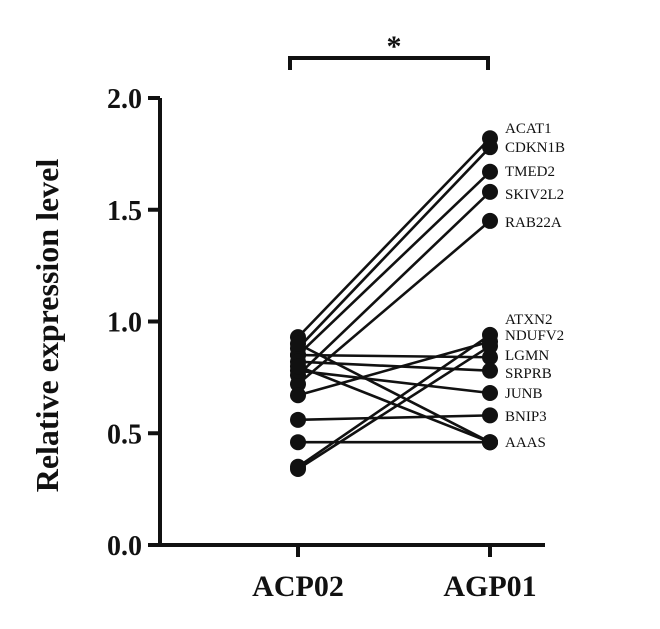 This screenshot has height=629, width=660. Describe the element at coordinates (528, 129) in the screenshot. I see `series-label: ACAT1` at that location.